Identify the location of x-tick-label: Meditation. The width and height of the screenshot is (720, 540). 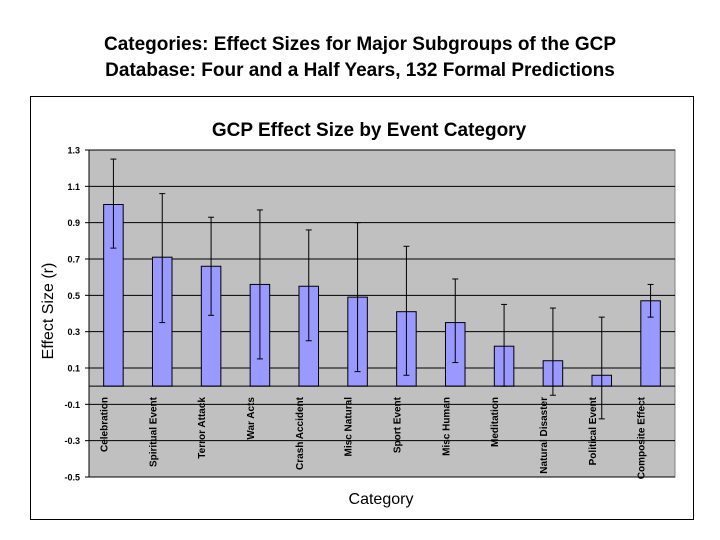
(495, 422).